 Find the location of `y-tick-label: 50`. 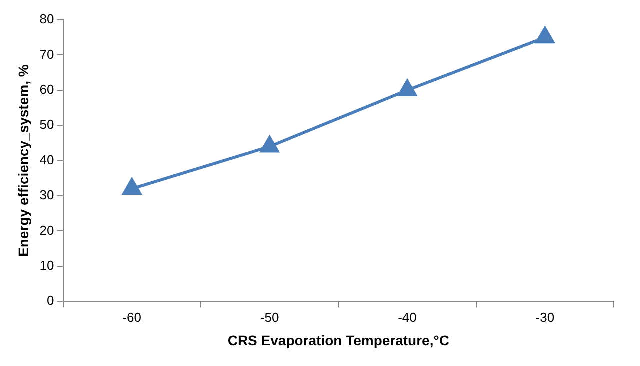

y-tick-label: 50 is located at coordinates (47, 124).